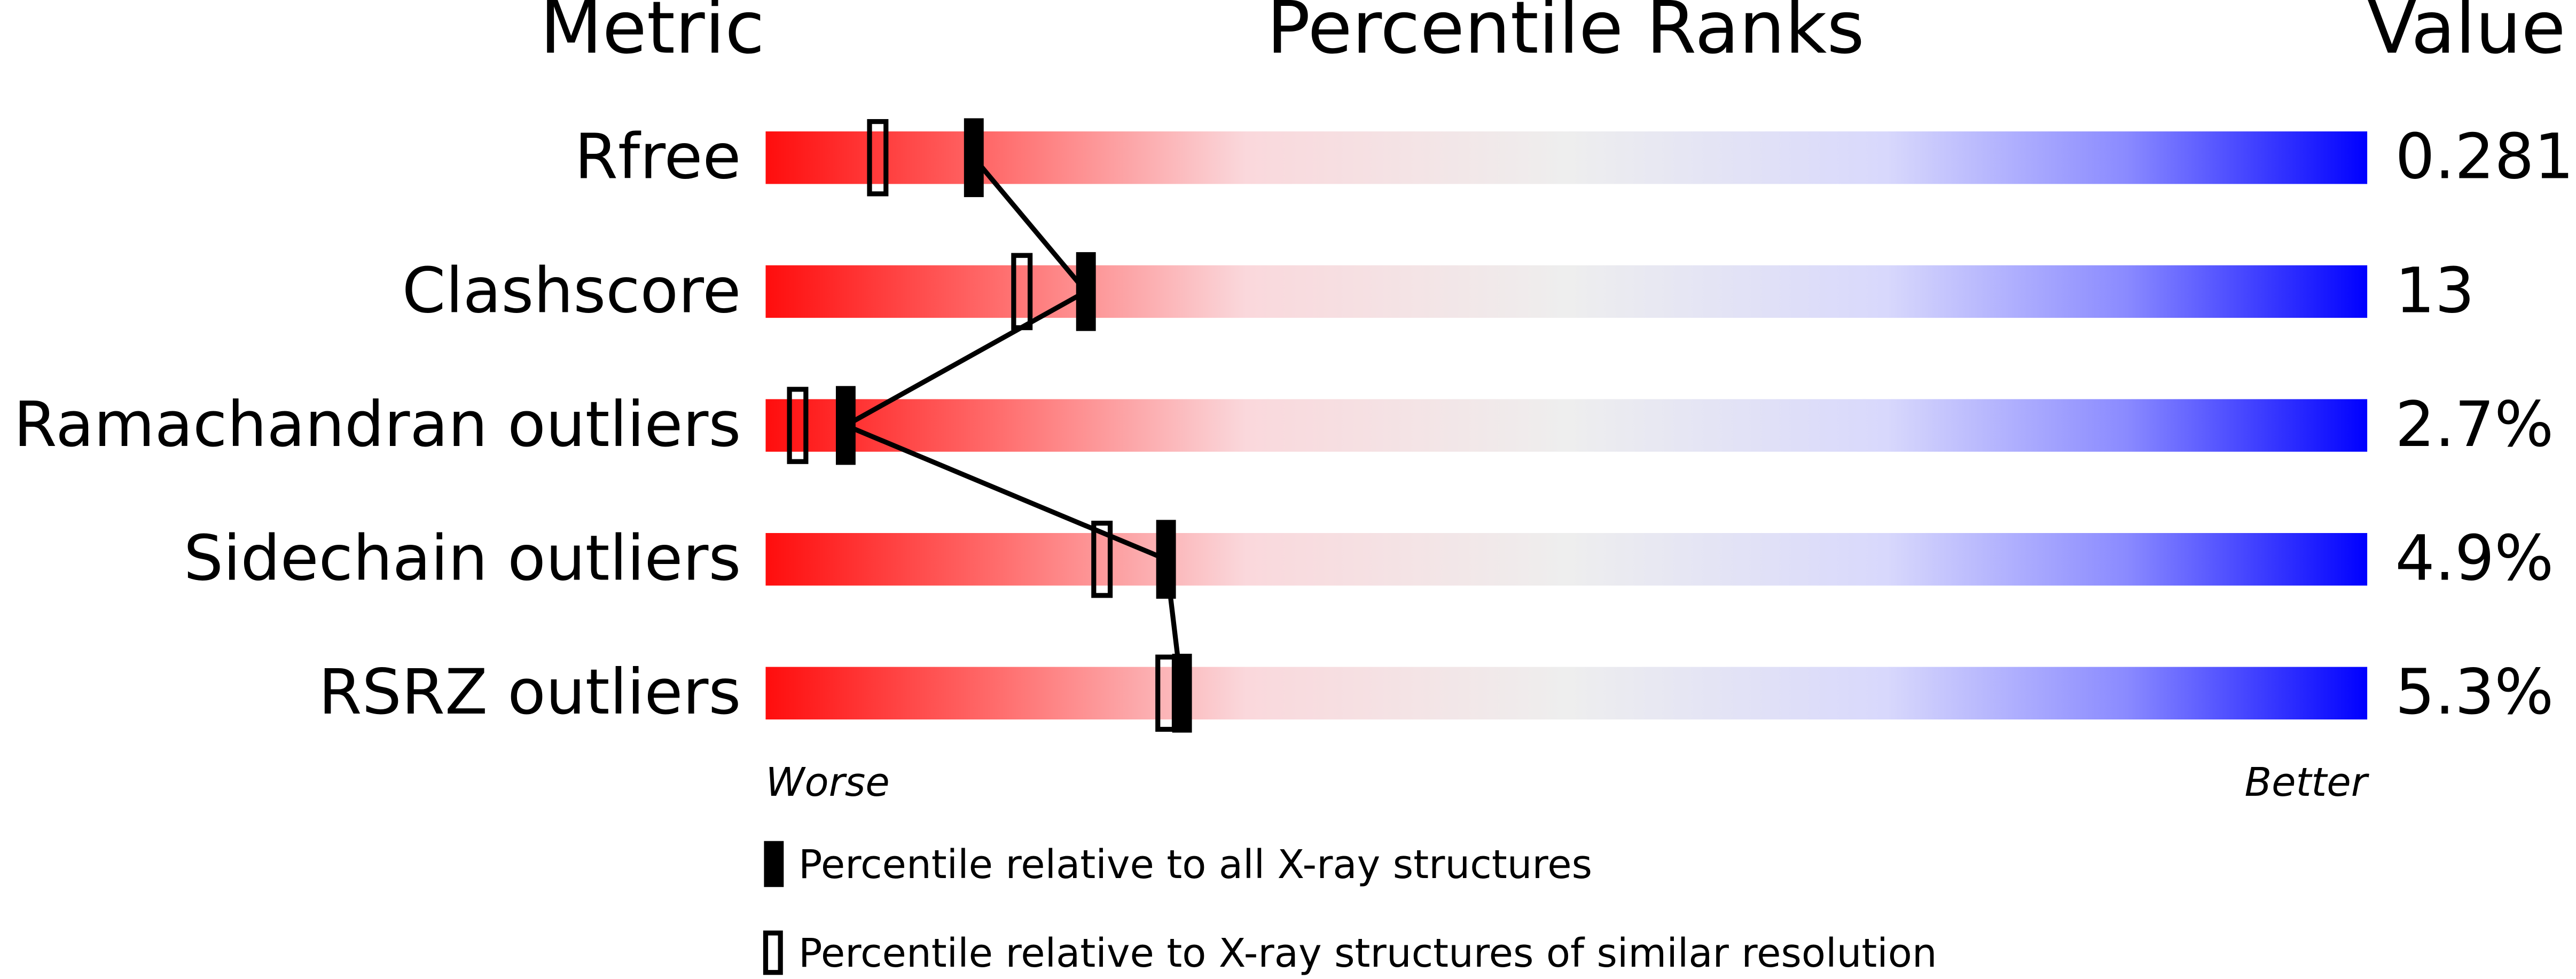  What do you see at coordinates (2435, 290) in the screenshot?
I see `metric-value: 13` at bounding box center [2435, 290].